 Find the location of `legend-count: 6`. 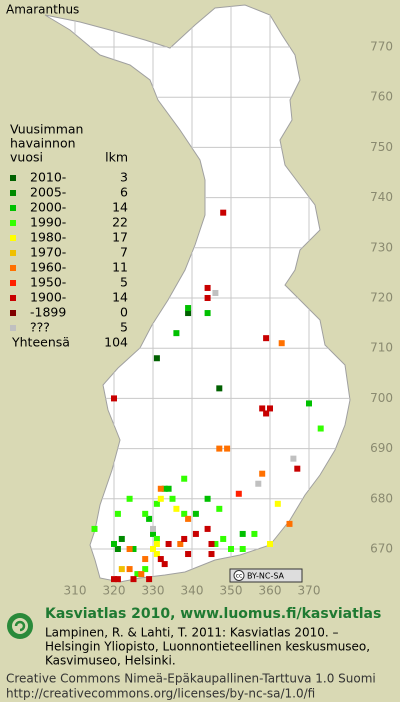

legend-count: 6 is located at coordinates (124, 192).